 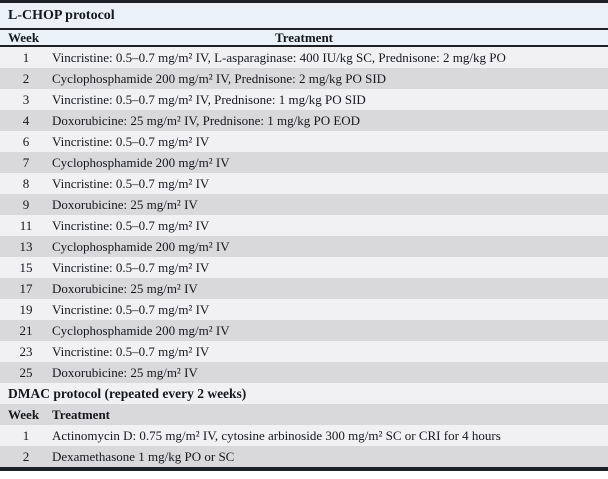 I want to click on table-row: 7 Cyclophosphamide 200 mg/m² IV, so click(x=304, y=162).